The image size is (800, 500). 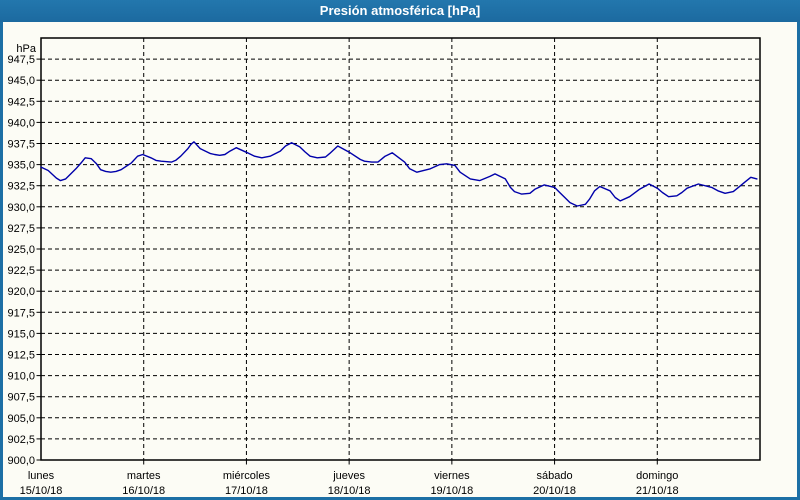 I want to click on x-axis-date-label: 16/10/18, so click(x=143, y=491).